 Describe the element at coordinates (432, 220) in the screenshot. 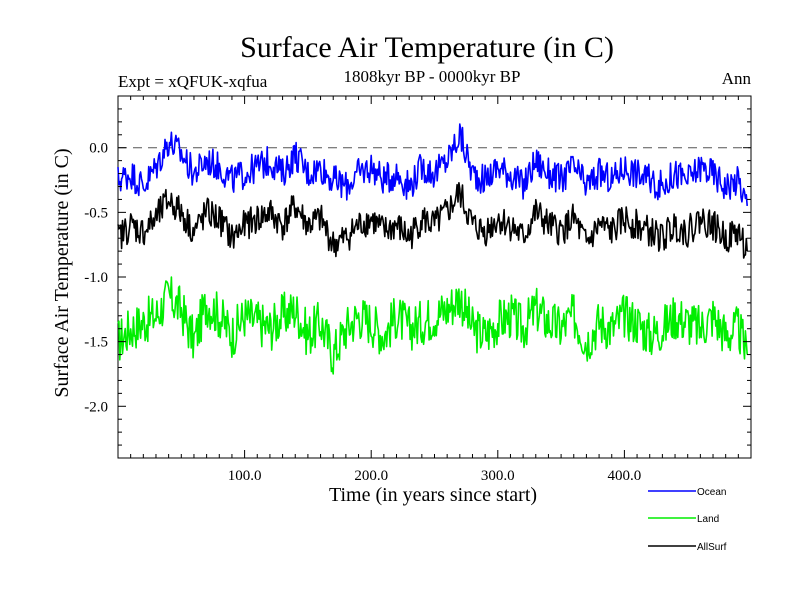

I see `series-line-allsurf` at that location.